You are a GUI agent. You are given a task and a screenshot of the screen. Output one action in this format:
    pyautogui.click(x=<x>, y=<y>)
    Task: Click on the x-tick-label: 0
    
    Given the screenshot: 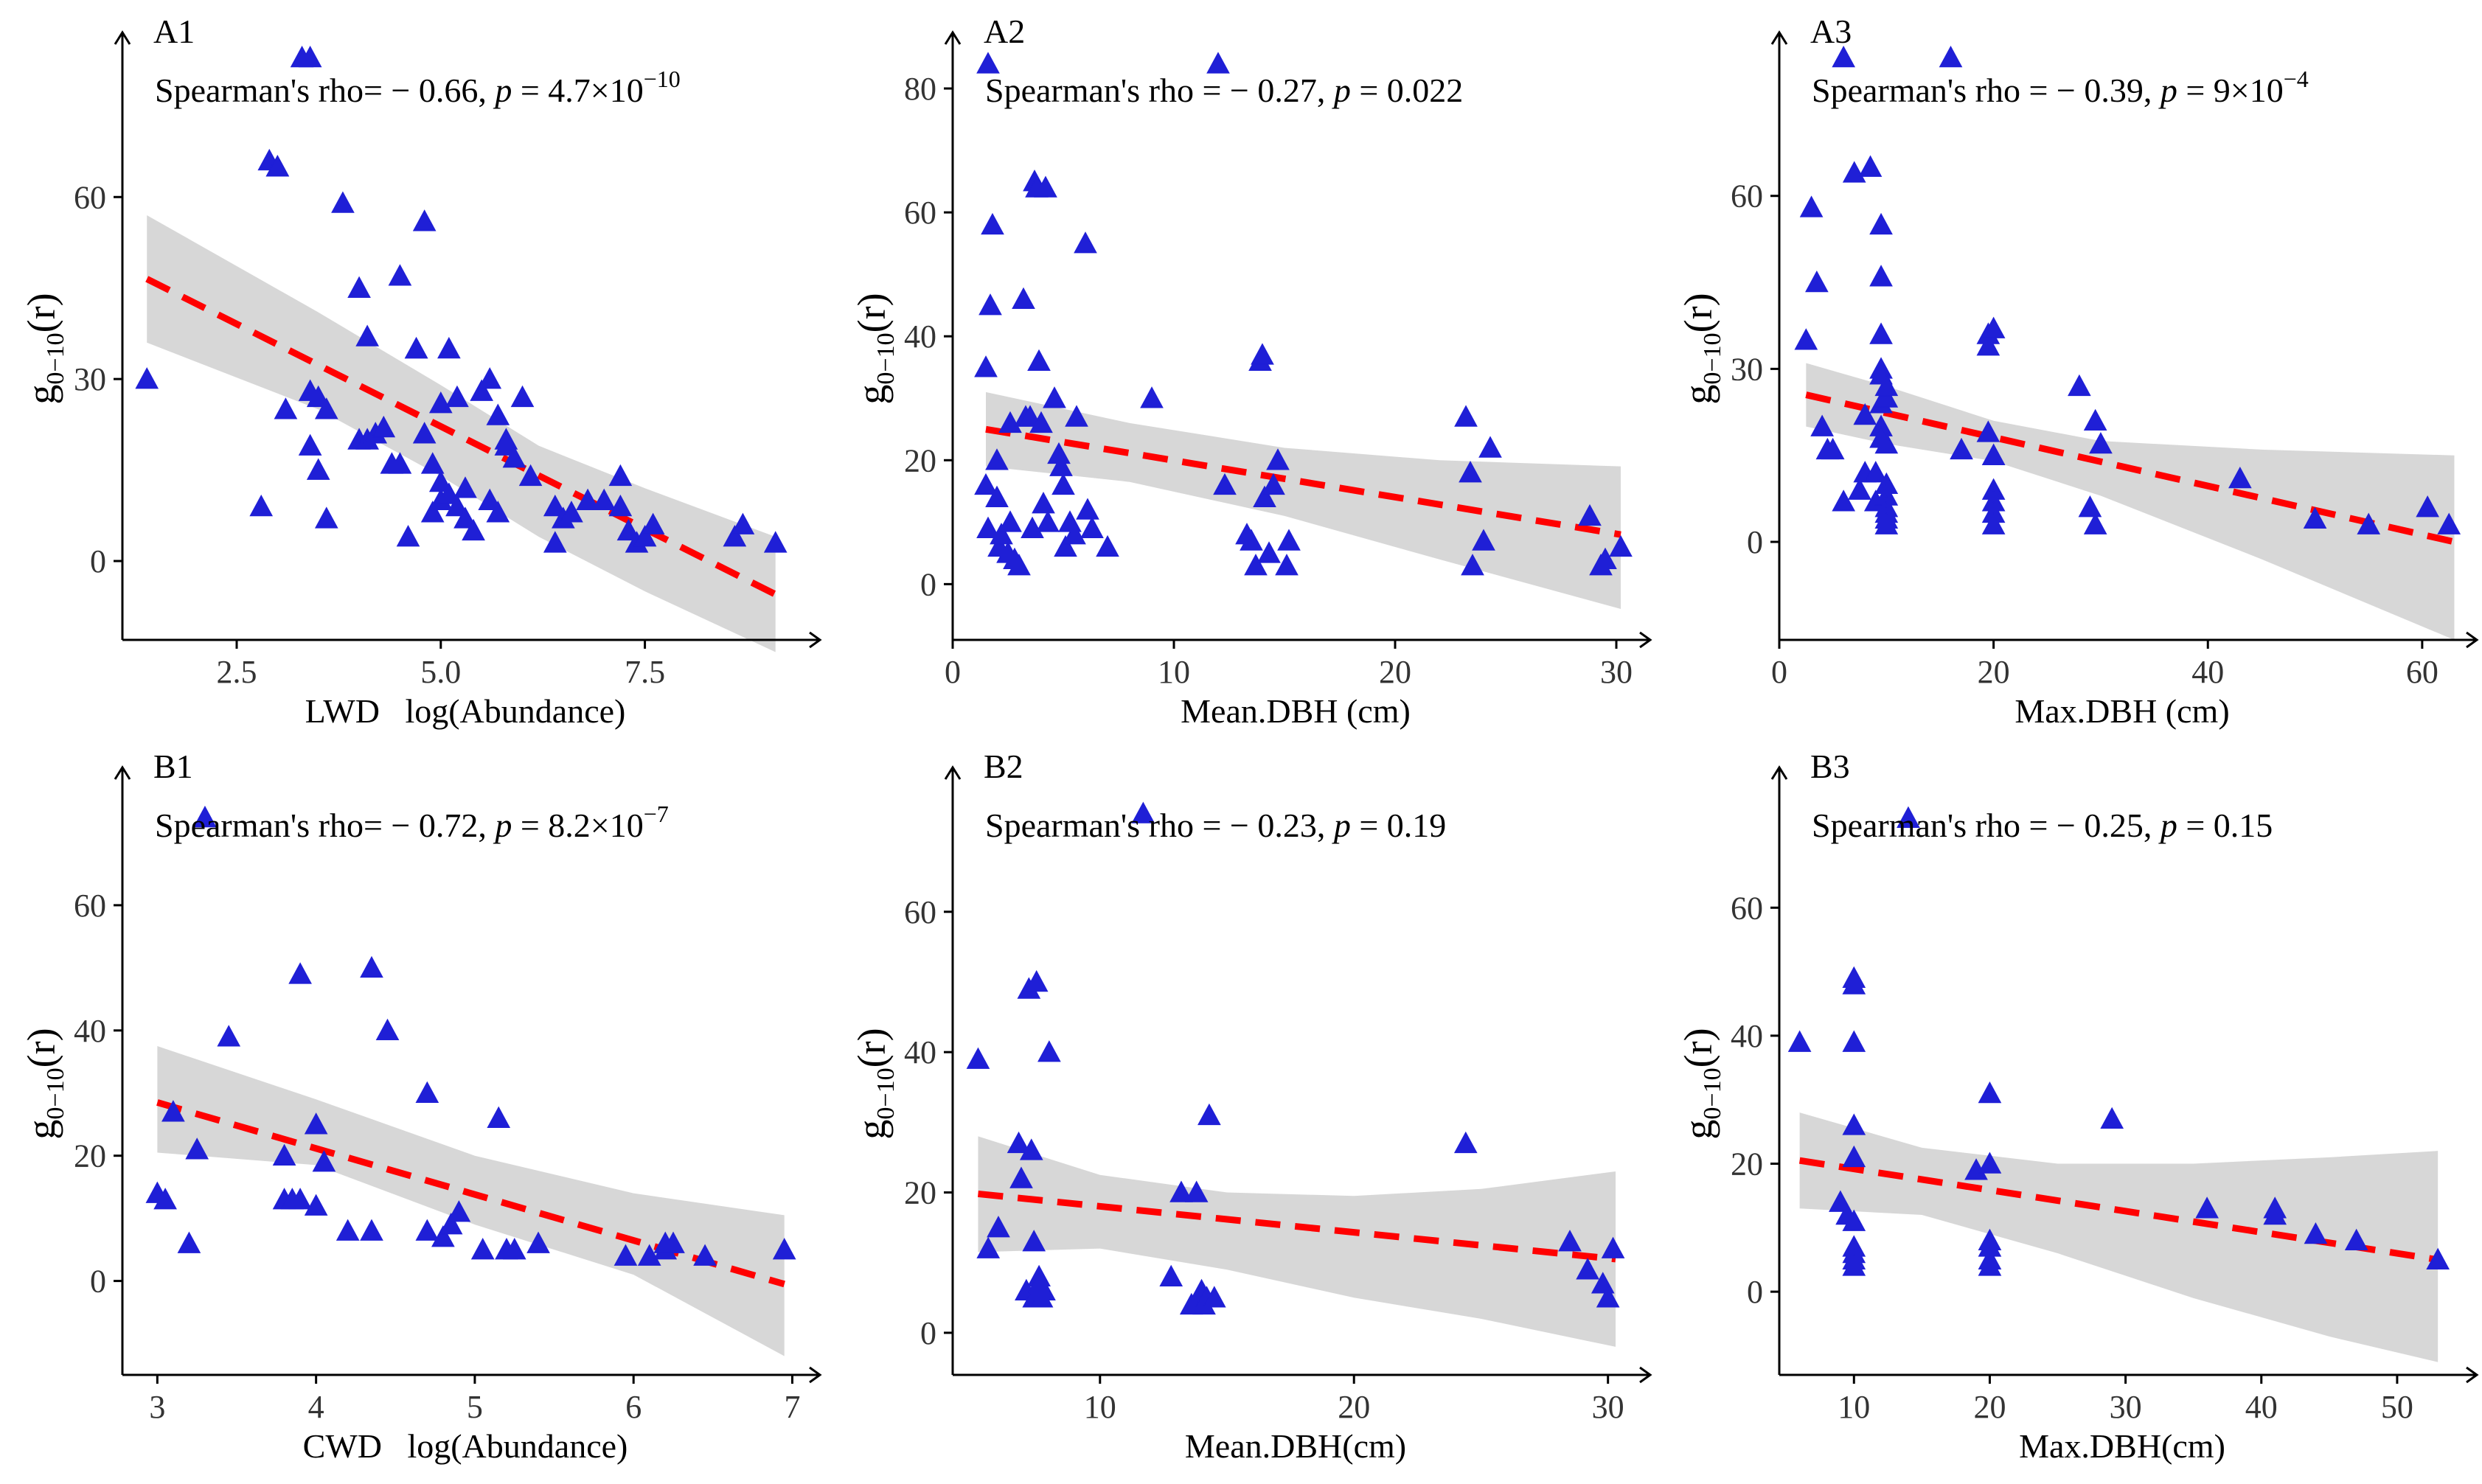 What is the action you would take?
    pyautogui.click(x=953, y=672)
    